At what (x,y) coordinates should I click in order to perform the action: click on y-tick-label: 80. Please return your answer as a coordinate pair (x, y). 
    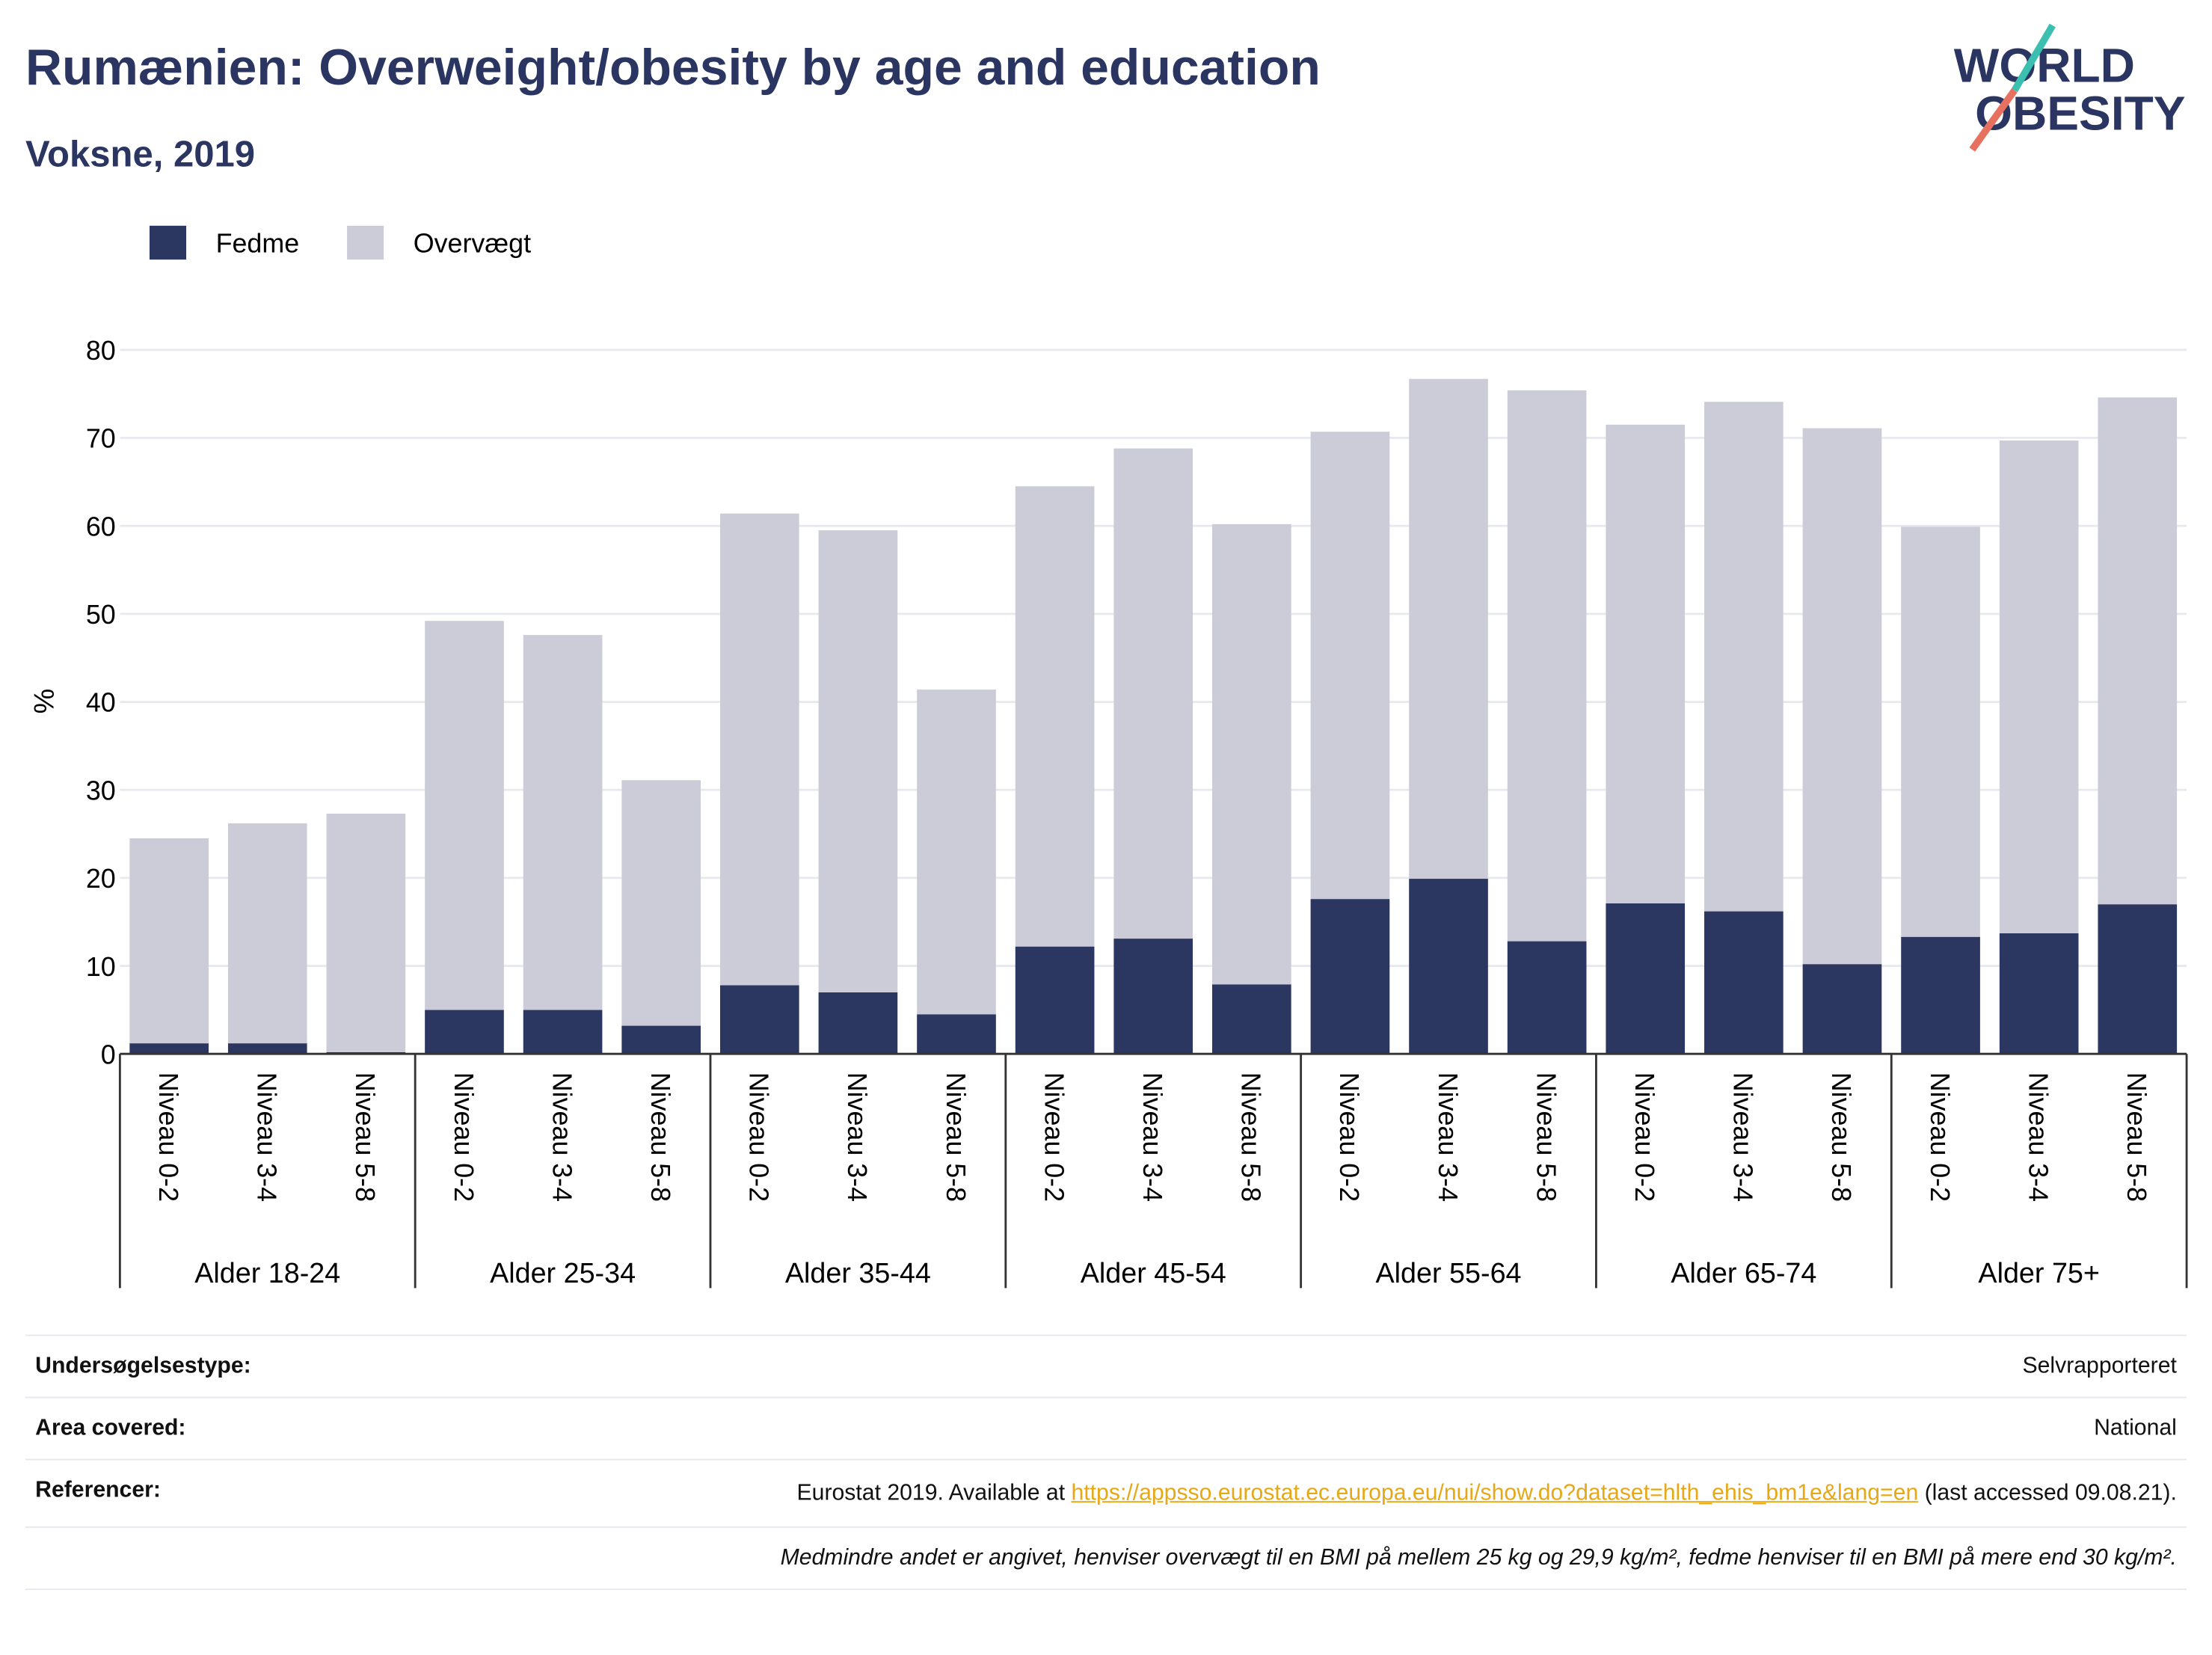
    Looking at the image, I should click on (101, 351).